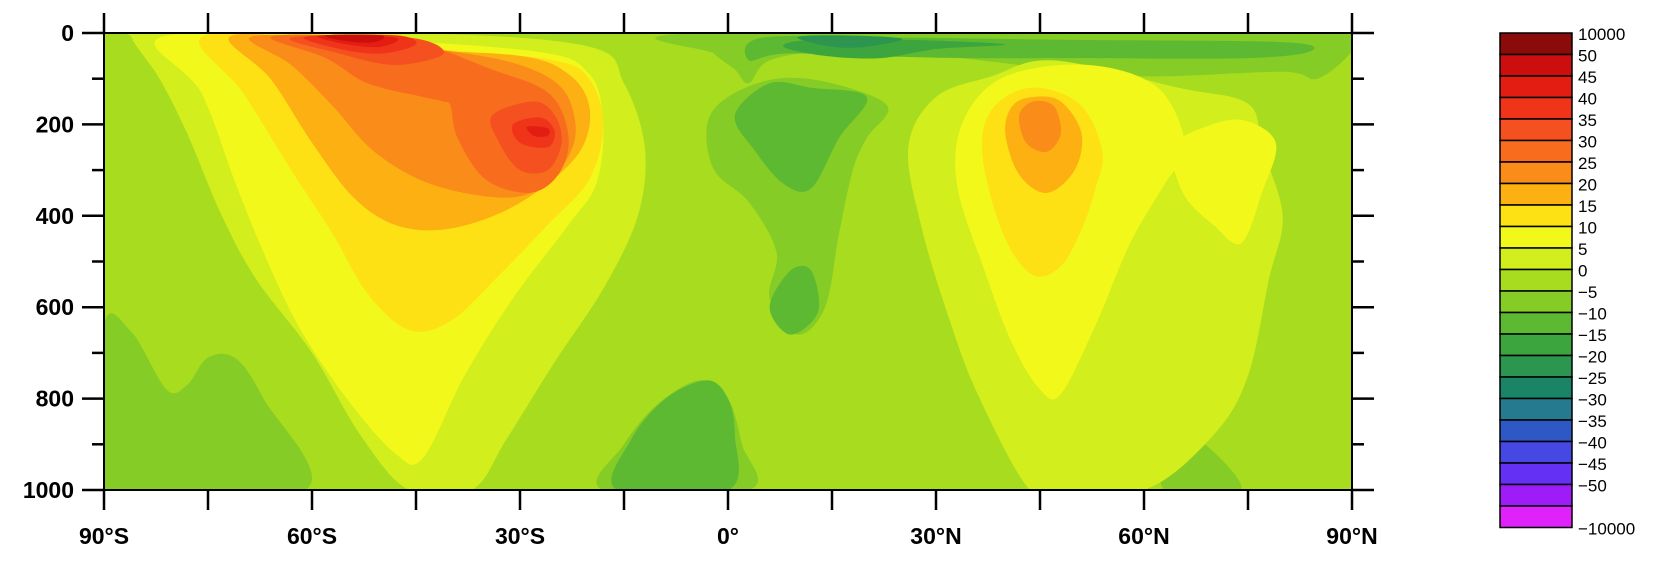 This screenshot has width=1674, height=571. What do you see at coordinates (1592, 486) in the screenshot?
I see `colorbar-label: −50` at bounding box center [1592, 486].